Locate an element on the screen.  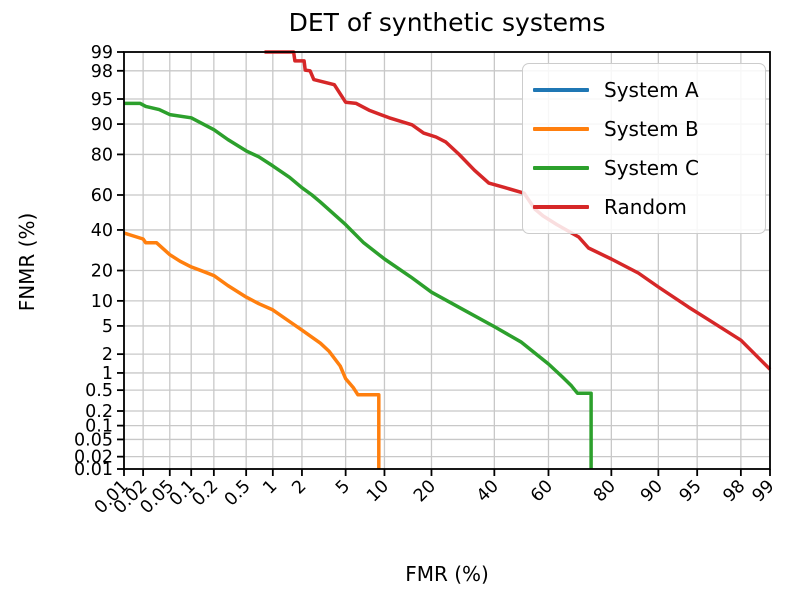
y-tick-label: 40 is located at coordinates (102, 231).